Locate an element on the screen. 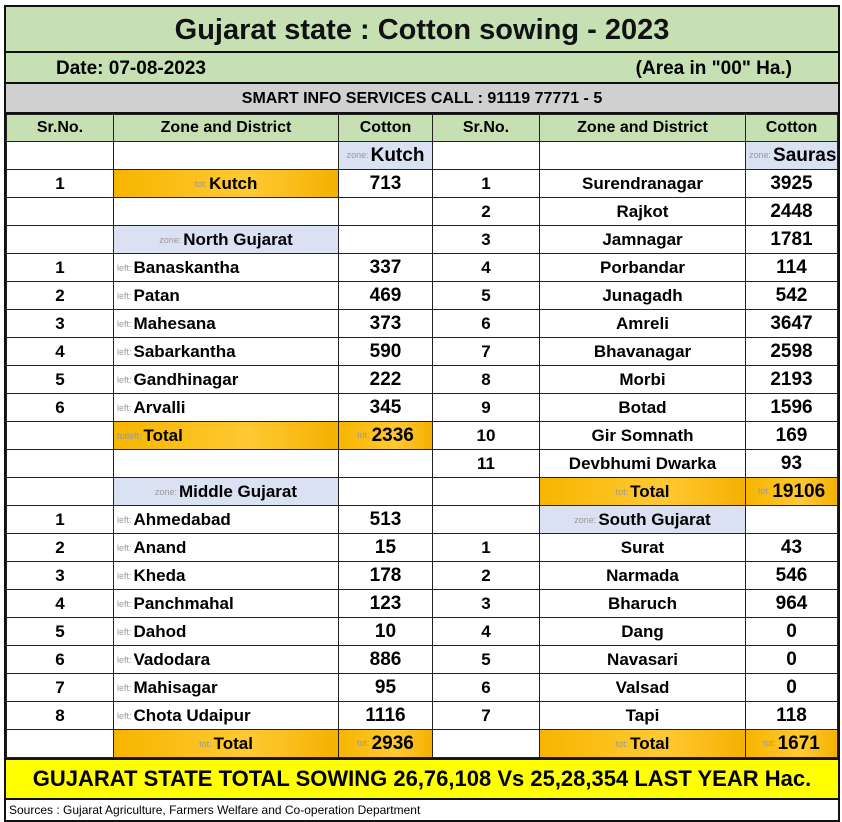 This screenshot has height=822, width=842. cotton-cell: 3647 is located at coordinates (791, 323).